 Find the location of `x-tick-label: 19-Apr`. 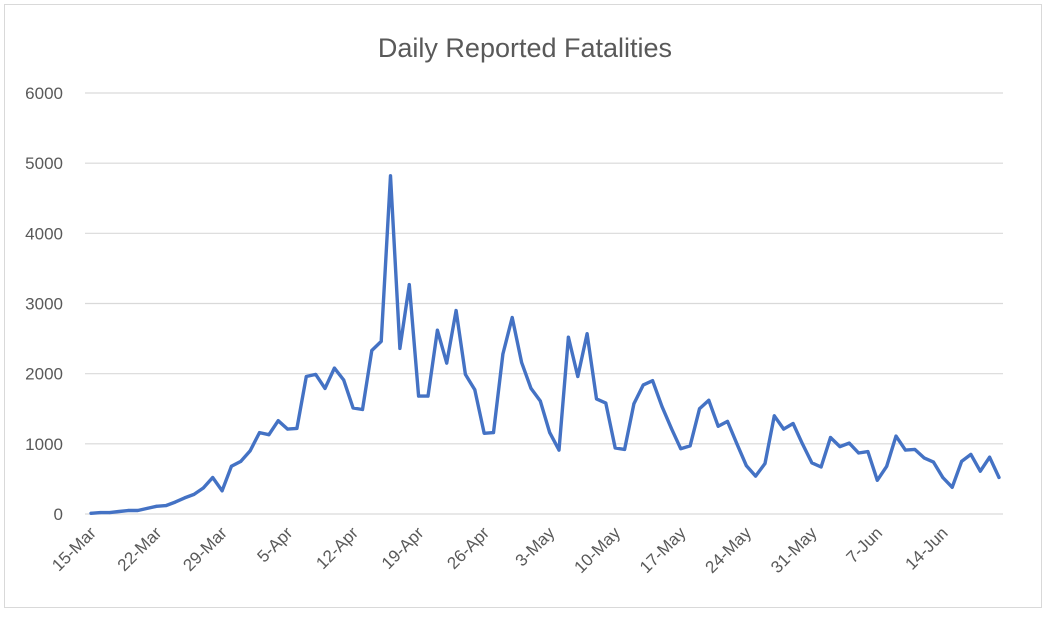

x-tick-label: 19-Apr is located at coordinates (403, 548).